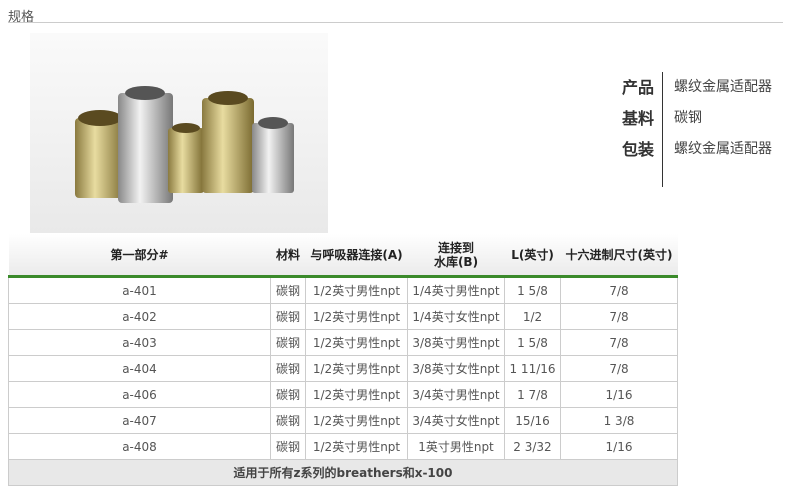 This screenshot has height=491, width=789. I want to click on table-cell: 2 3/32, so click(532, 446).